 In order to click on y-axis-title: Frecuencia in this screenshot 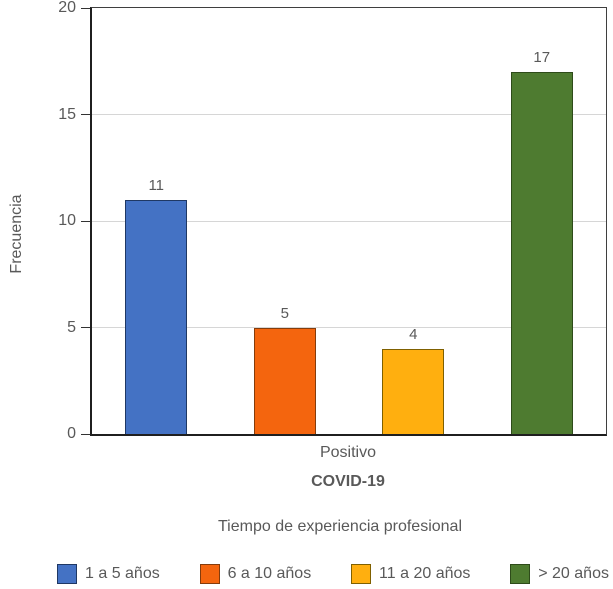, I will do `click(16, 234)`.